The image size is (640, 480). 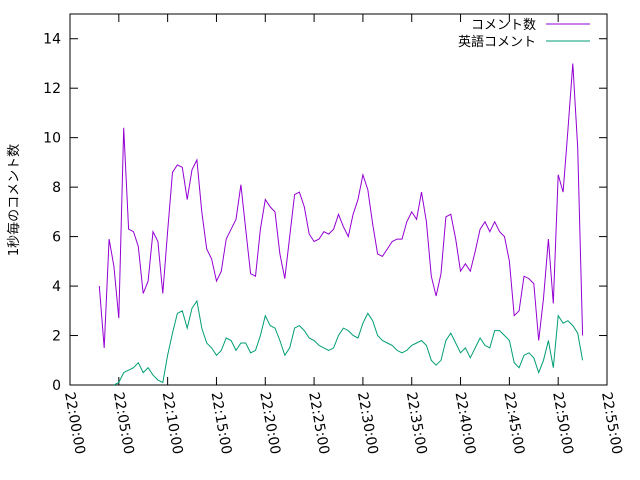 What do you see at coordinates (465, 423) in the screenshot?
I see `x-tick-label: 22:40:00` at bounding box center [465, 423].